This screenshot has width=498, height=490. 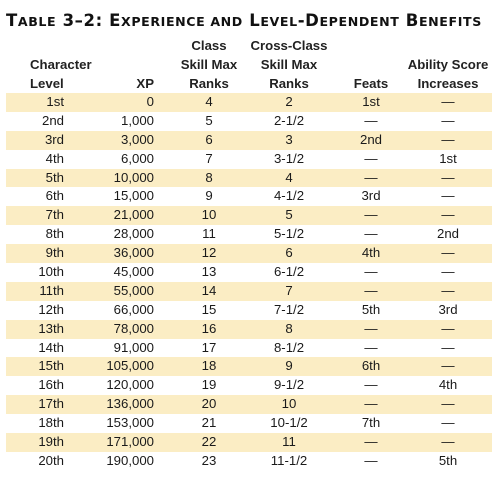 I want to click on table-row: 16th 120,000 19 9-1/2 — 4th, so click(x=249, y=386).